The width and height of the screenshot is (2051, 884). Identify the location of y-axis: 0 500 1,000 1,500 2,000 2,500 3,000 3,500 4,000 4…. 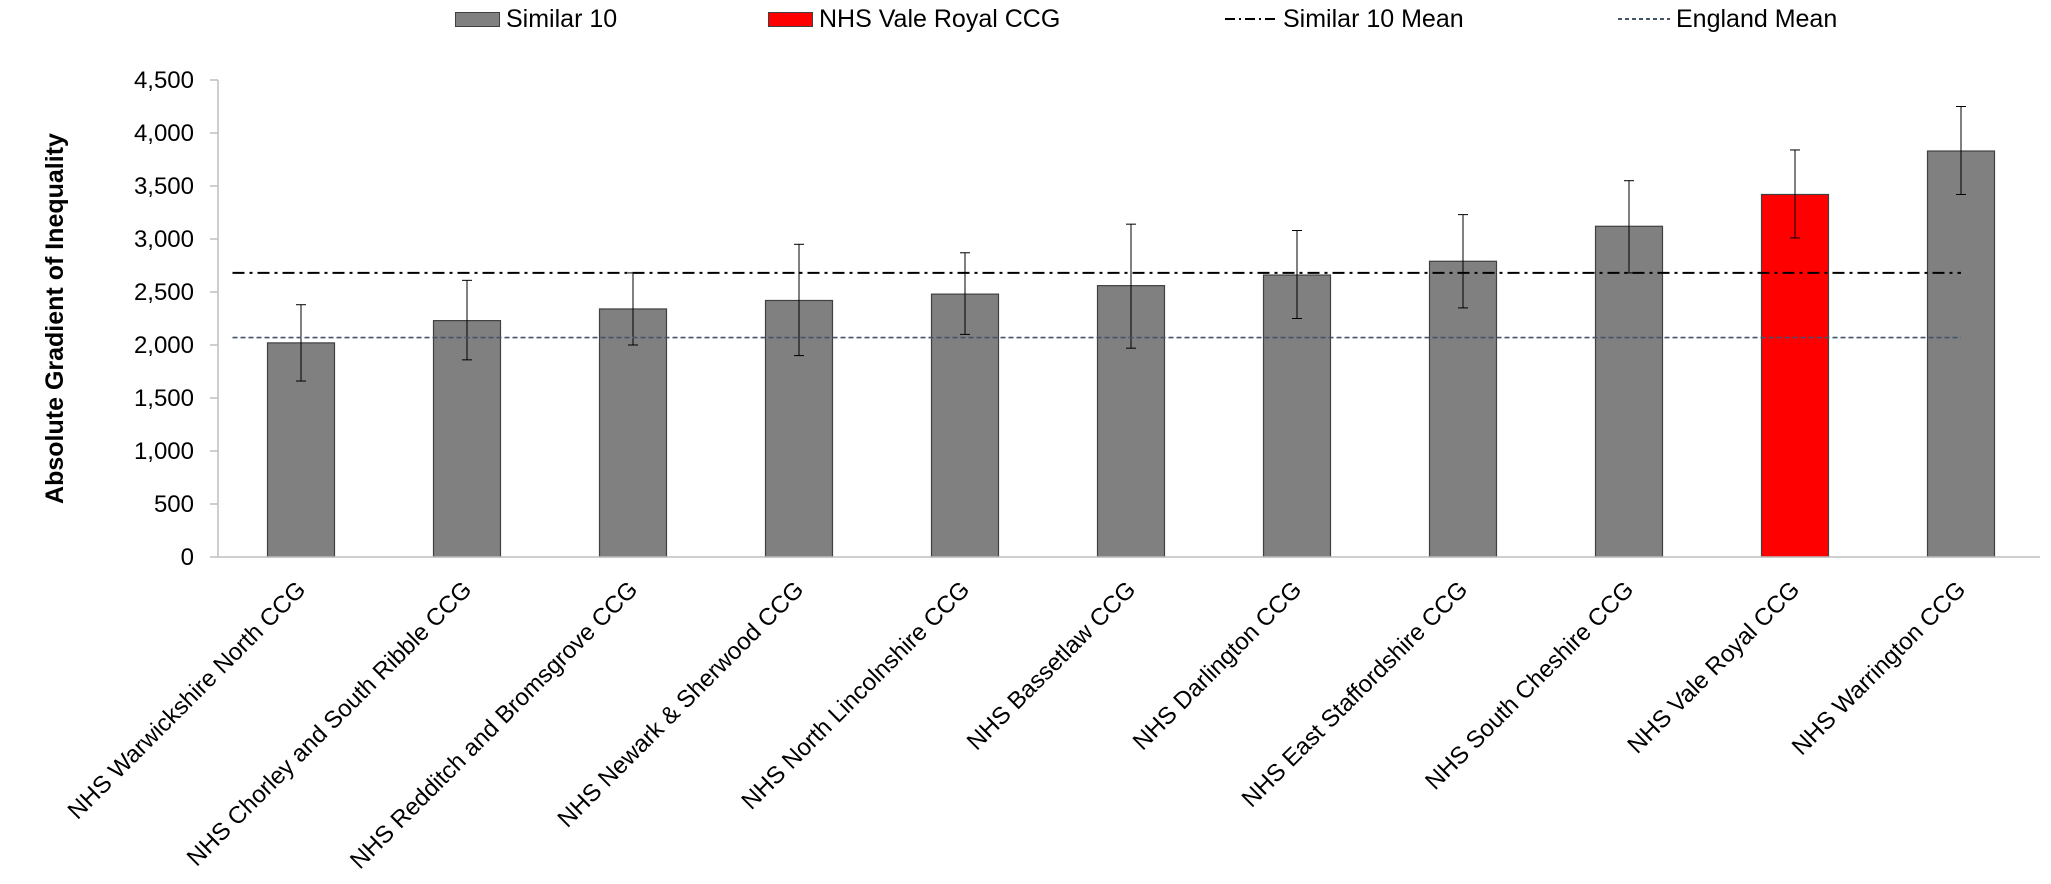
(176, 319).